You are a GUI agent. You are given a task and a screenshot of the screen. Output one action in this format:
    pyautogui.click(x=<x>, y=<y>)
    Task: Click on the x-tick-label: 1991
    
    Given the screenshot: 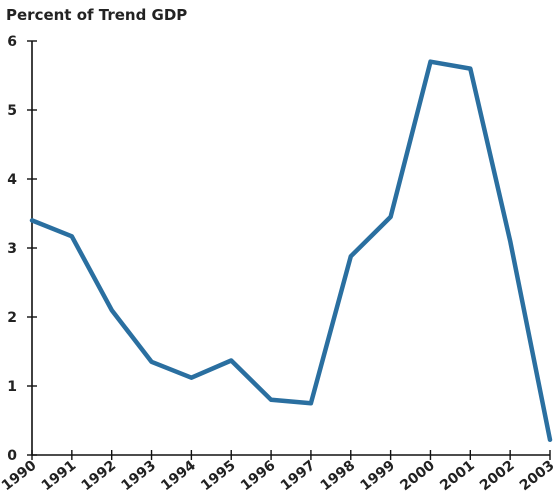 What is the action you would take?
    pyautogui.click(x=59, y=476)
    